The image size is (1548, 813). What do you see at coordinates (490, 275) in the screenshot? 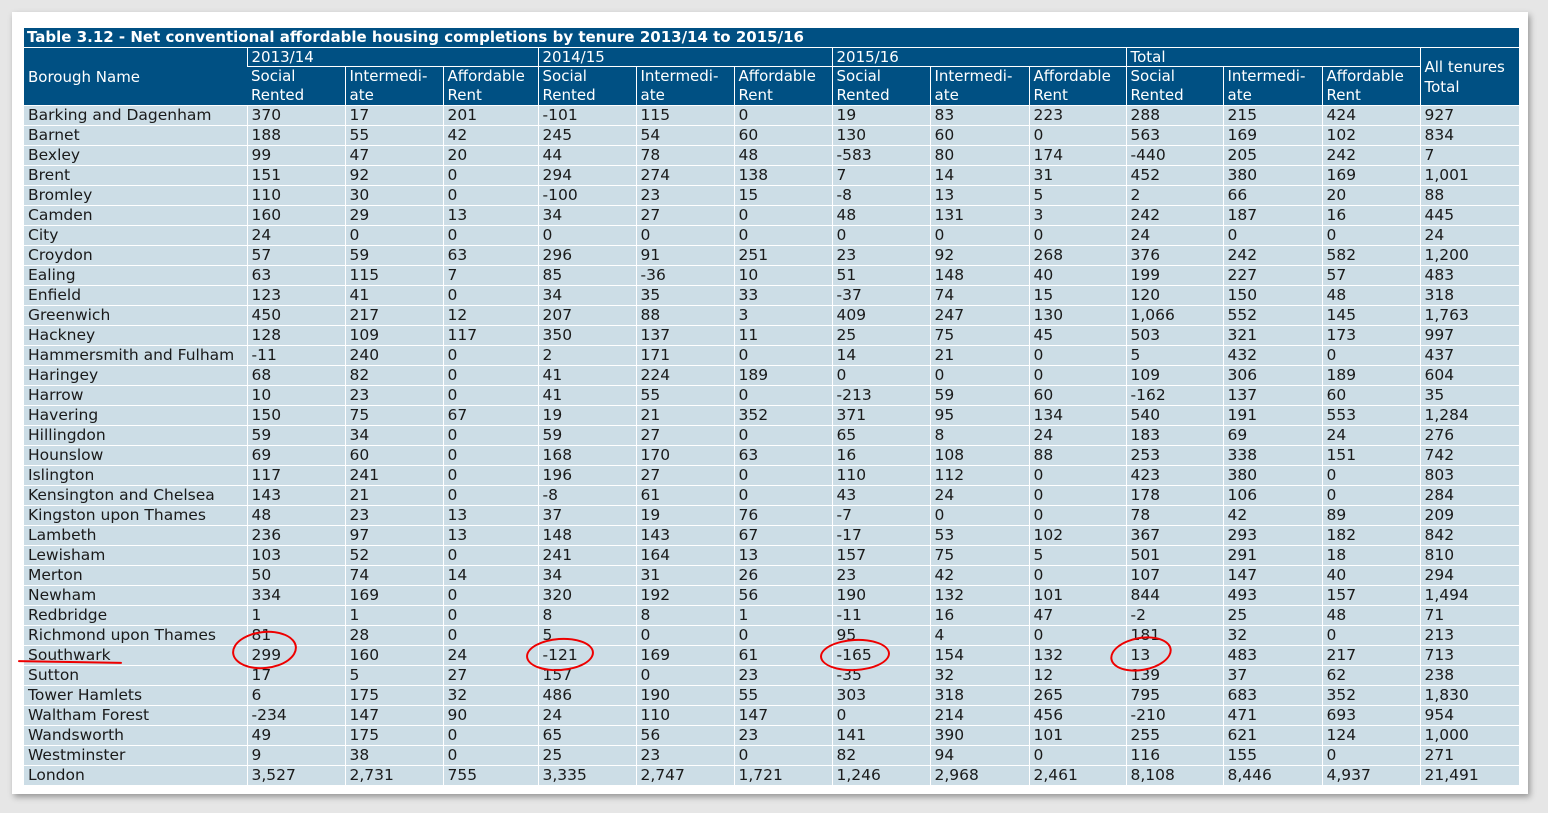
I see `value-cell: 7` at bounding box center [490, 275].